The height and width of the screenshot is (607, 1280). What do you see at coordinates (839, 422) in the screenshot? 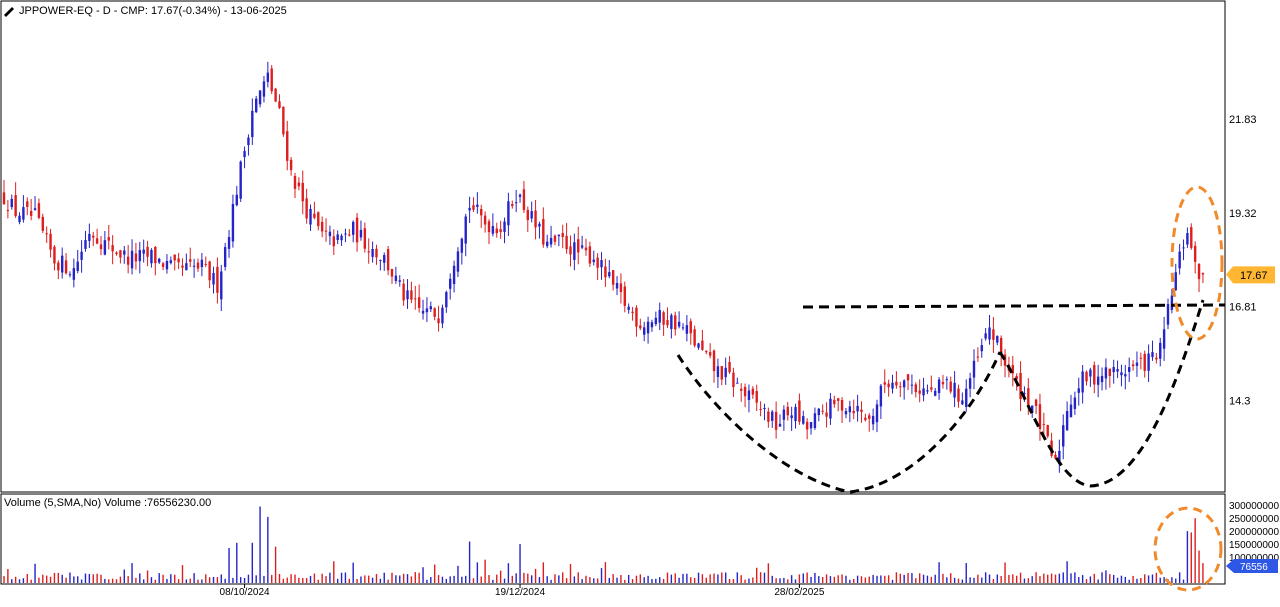
I see `cup-left` at bounding box center [839, 422].